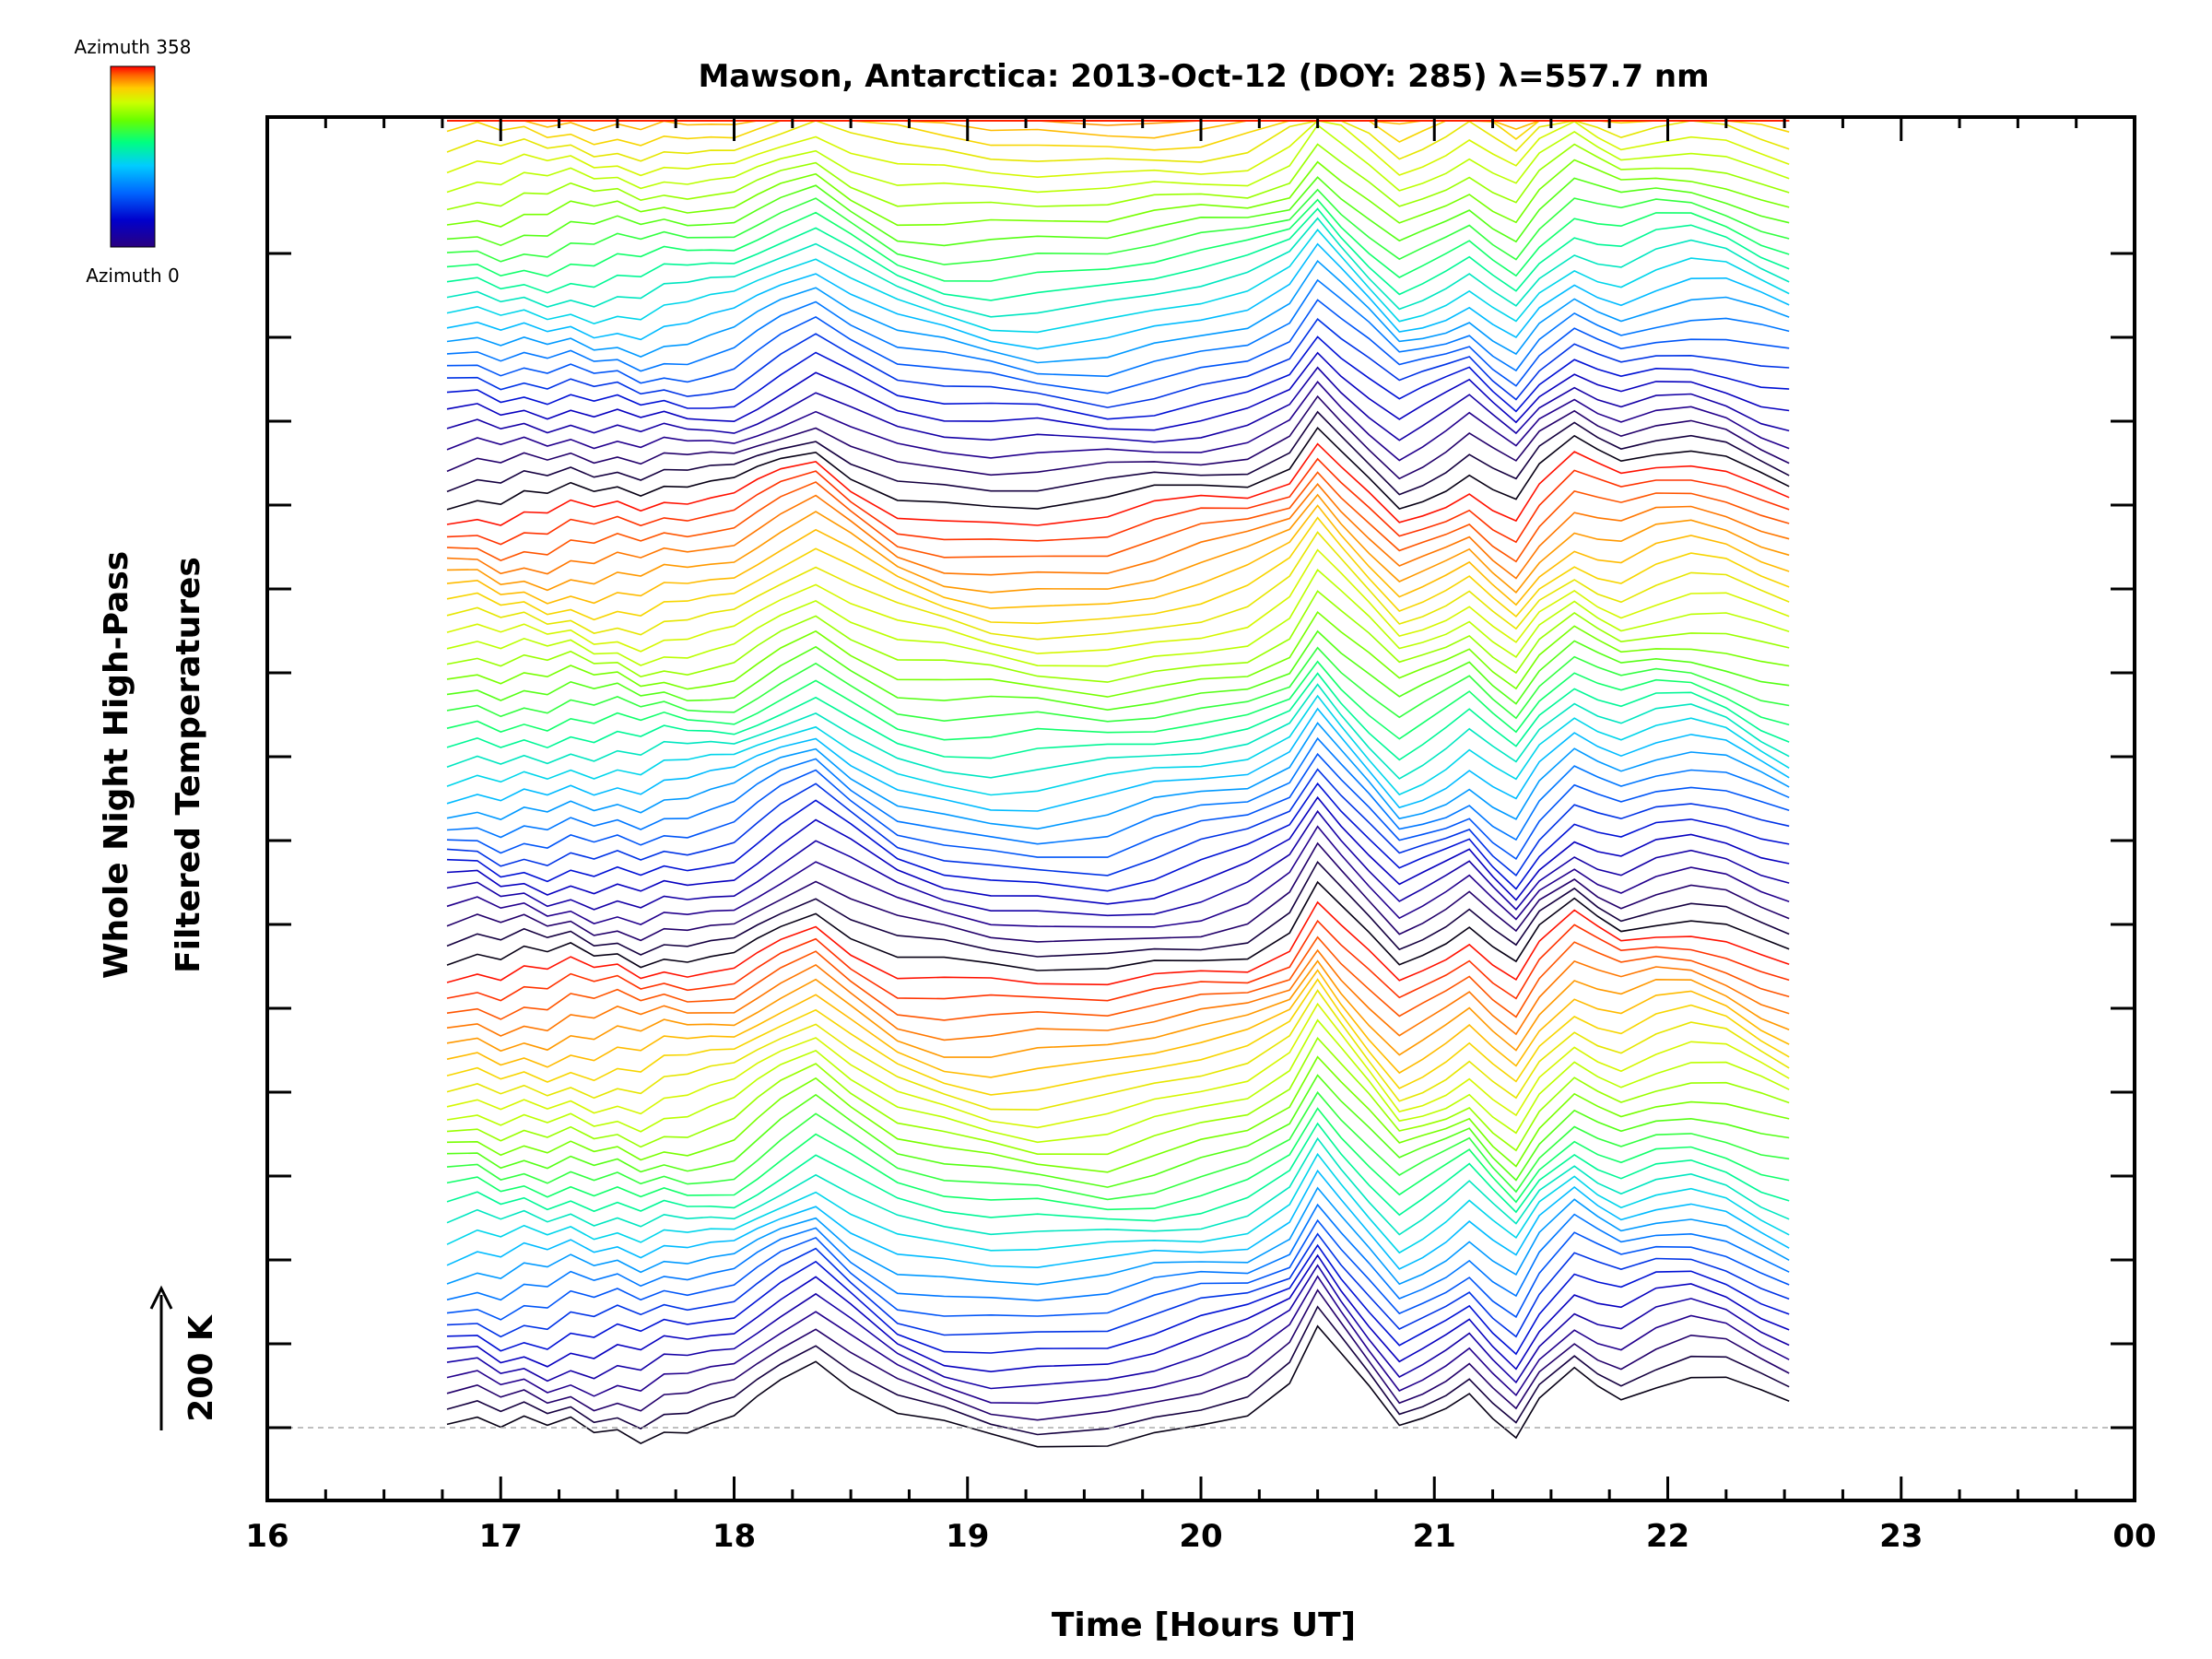 The image size is (2212, 1659). Describe the element at coordinates (1901, 1536) in the screenshot. I see `x-tick-label: 23` at that location.